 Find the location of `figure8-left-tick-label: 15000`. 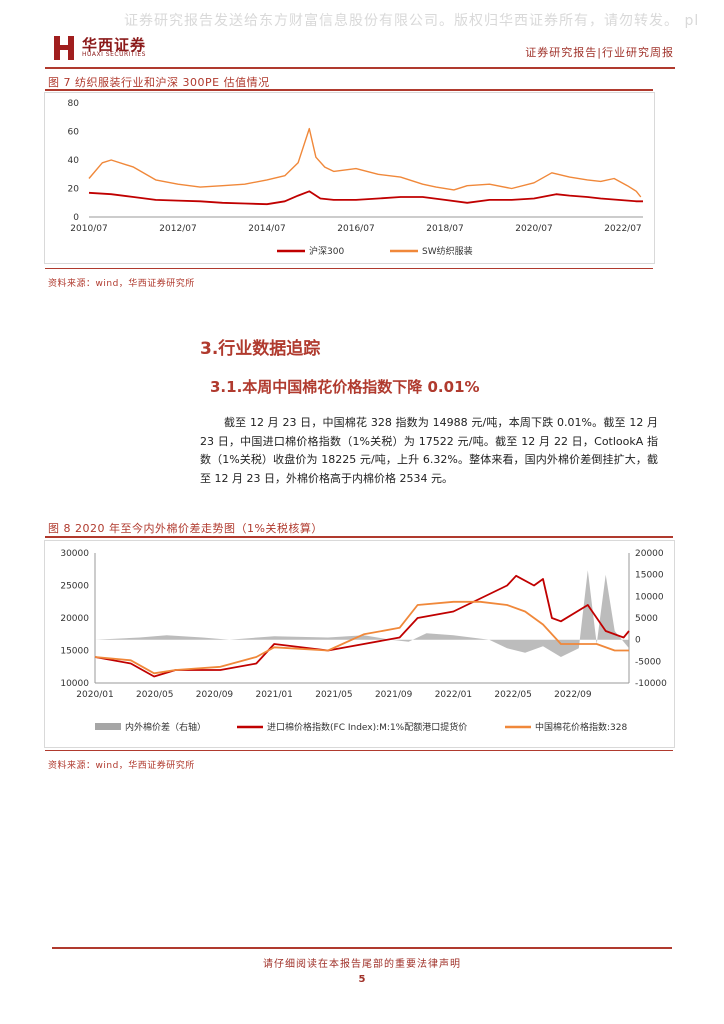

figure8-left-tick-label: 15000 is located at coordinates (74, 652).